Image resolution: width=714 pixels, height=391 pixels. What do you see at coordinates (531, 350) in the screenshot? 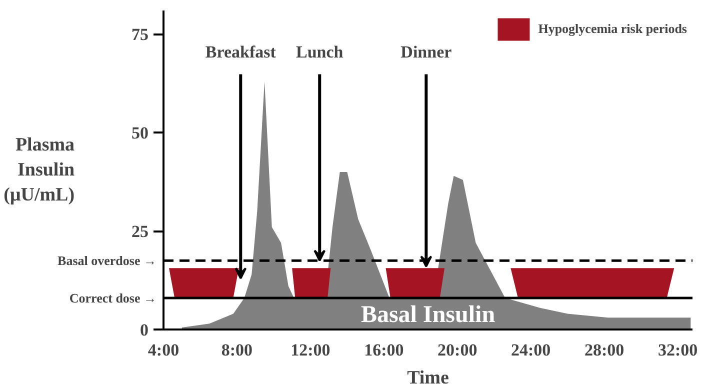
I see `x-tick-label: 24:00` at bounding box center [531, 350].